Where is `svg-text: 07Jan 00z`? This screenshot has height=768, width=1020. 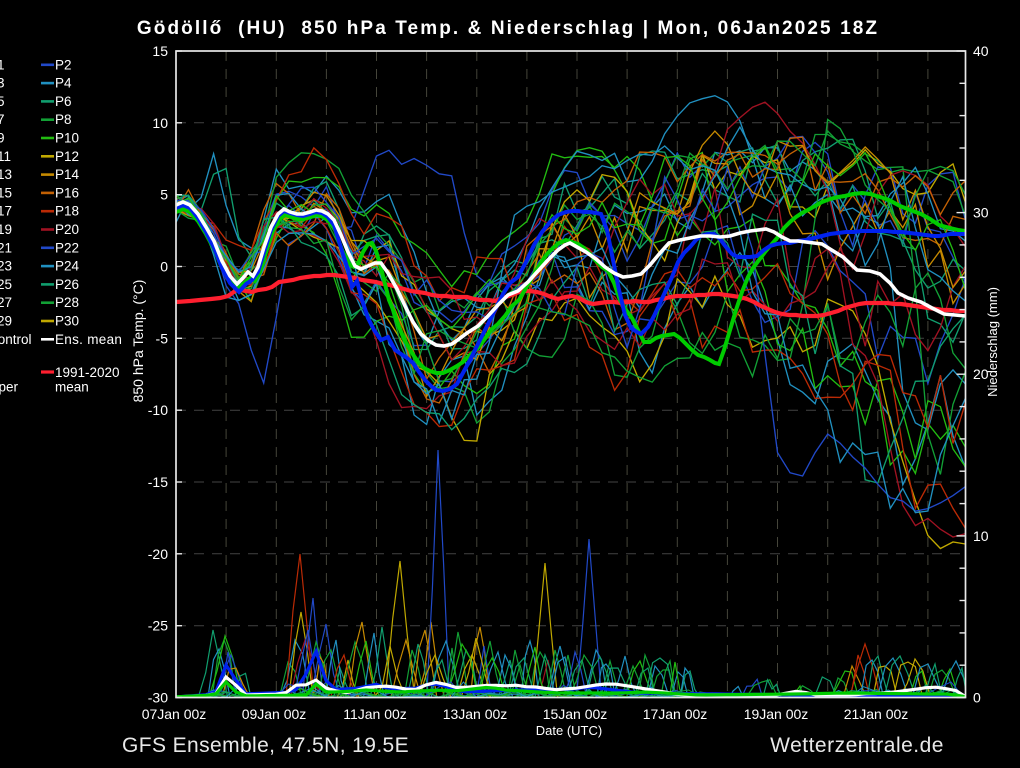
svg-text: 07Jan 00z is located at coordinates (174, 714).